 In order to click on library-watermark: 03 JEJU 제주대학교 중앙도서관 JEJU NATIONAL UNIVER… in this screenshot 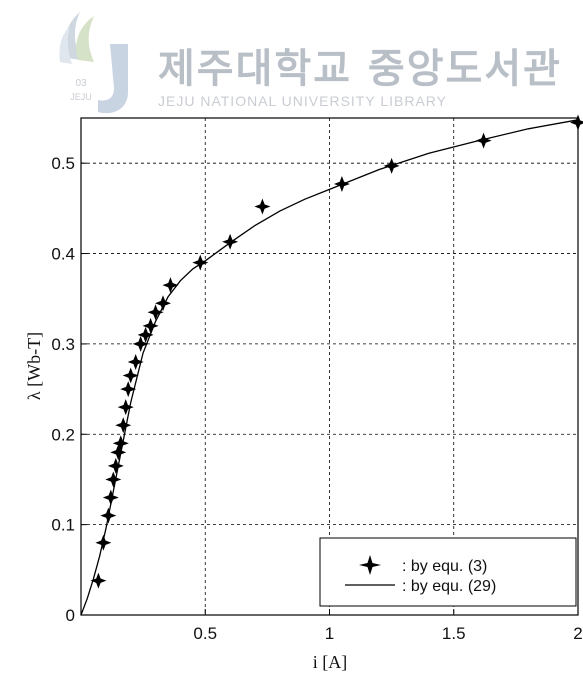, I will do `click(310, 63)`.